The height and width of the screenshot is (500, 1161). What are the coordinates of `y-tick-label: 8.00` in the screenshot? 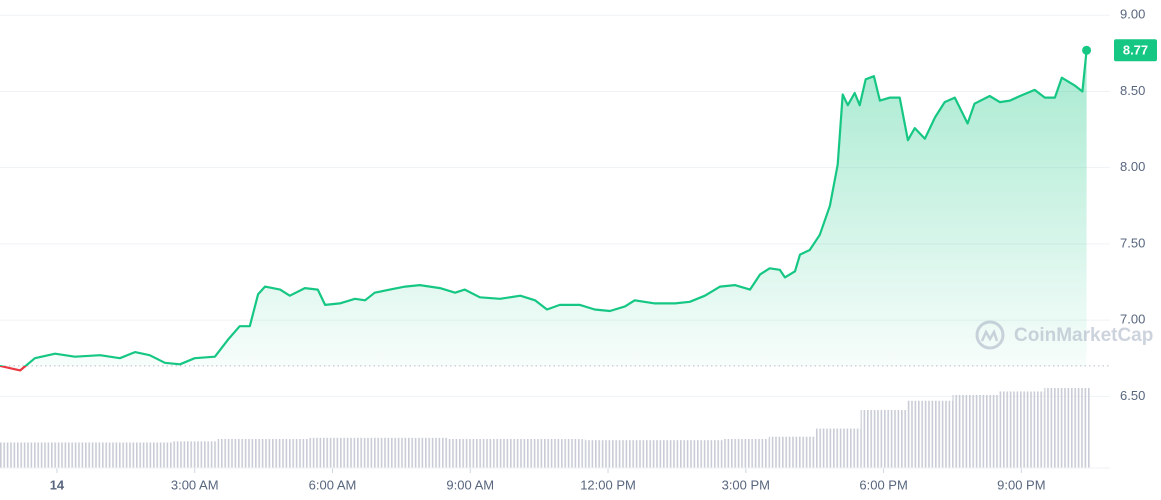 It's located at (1132, 166).